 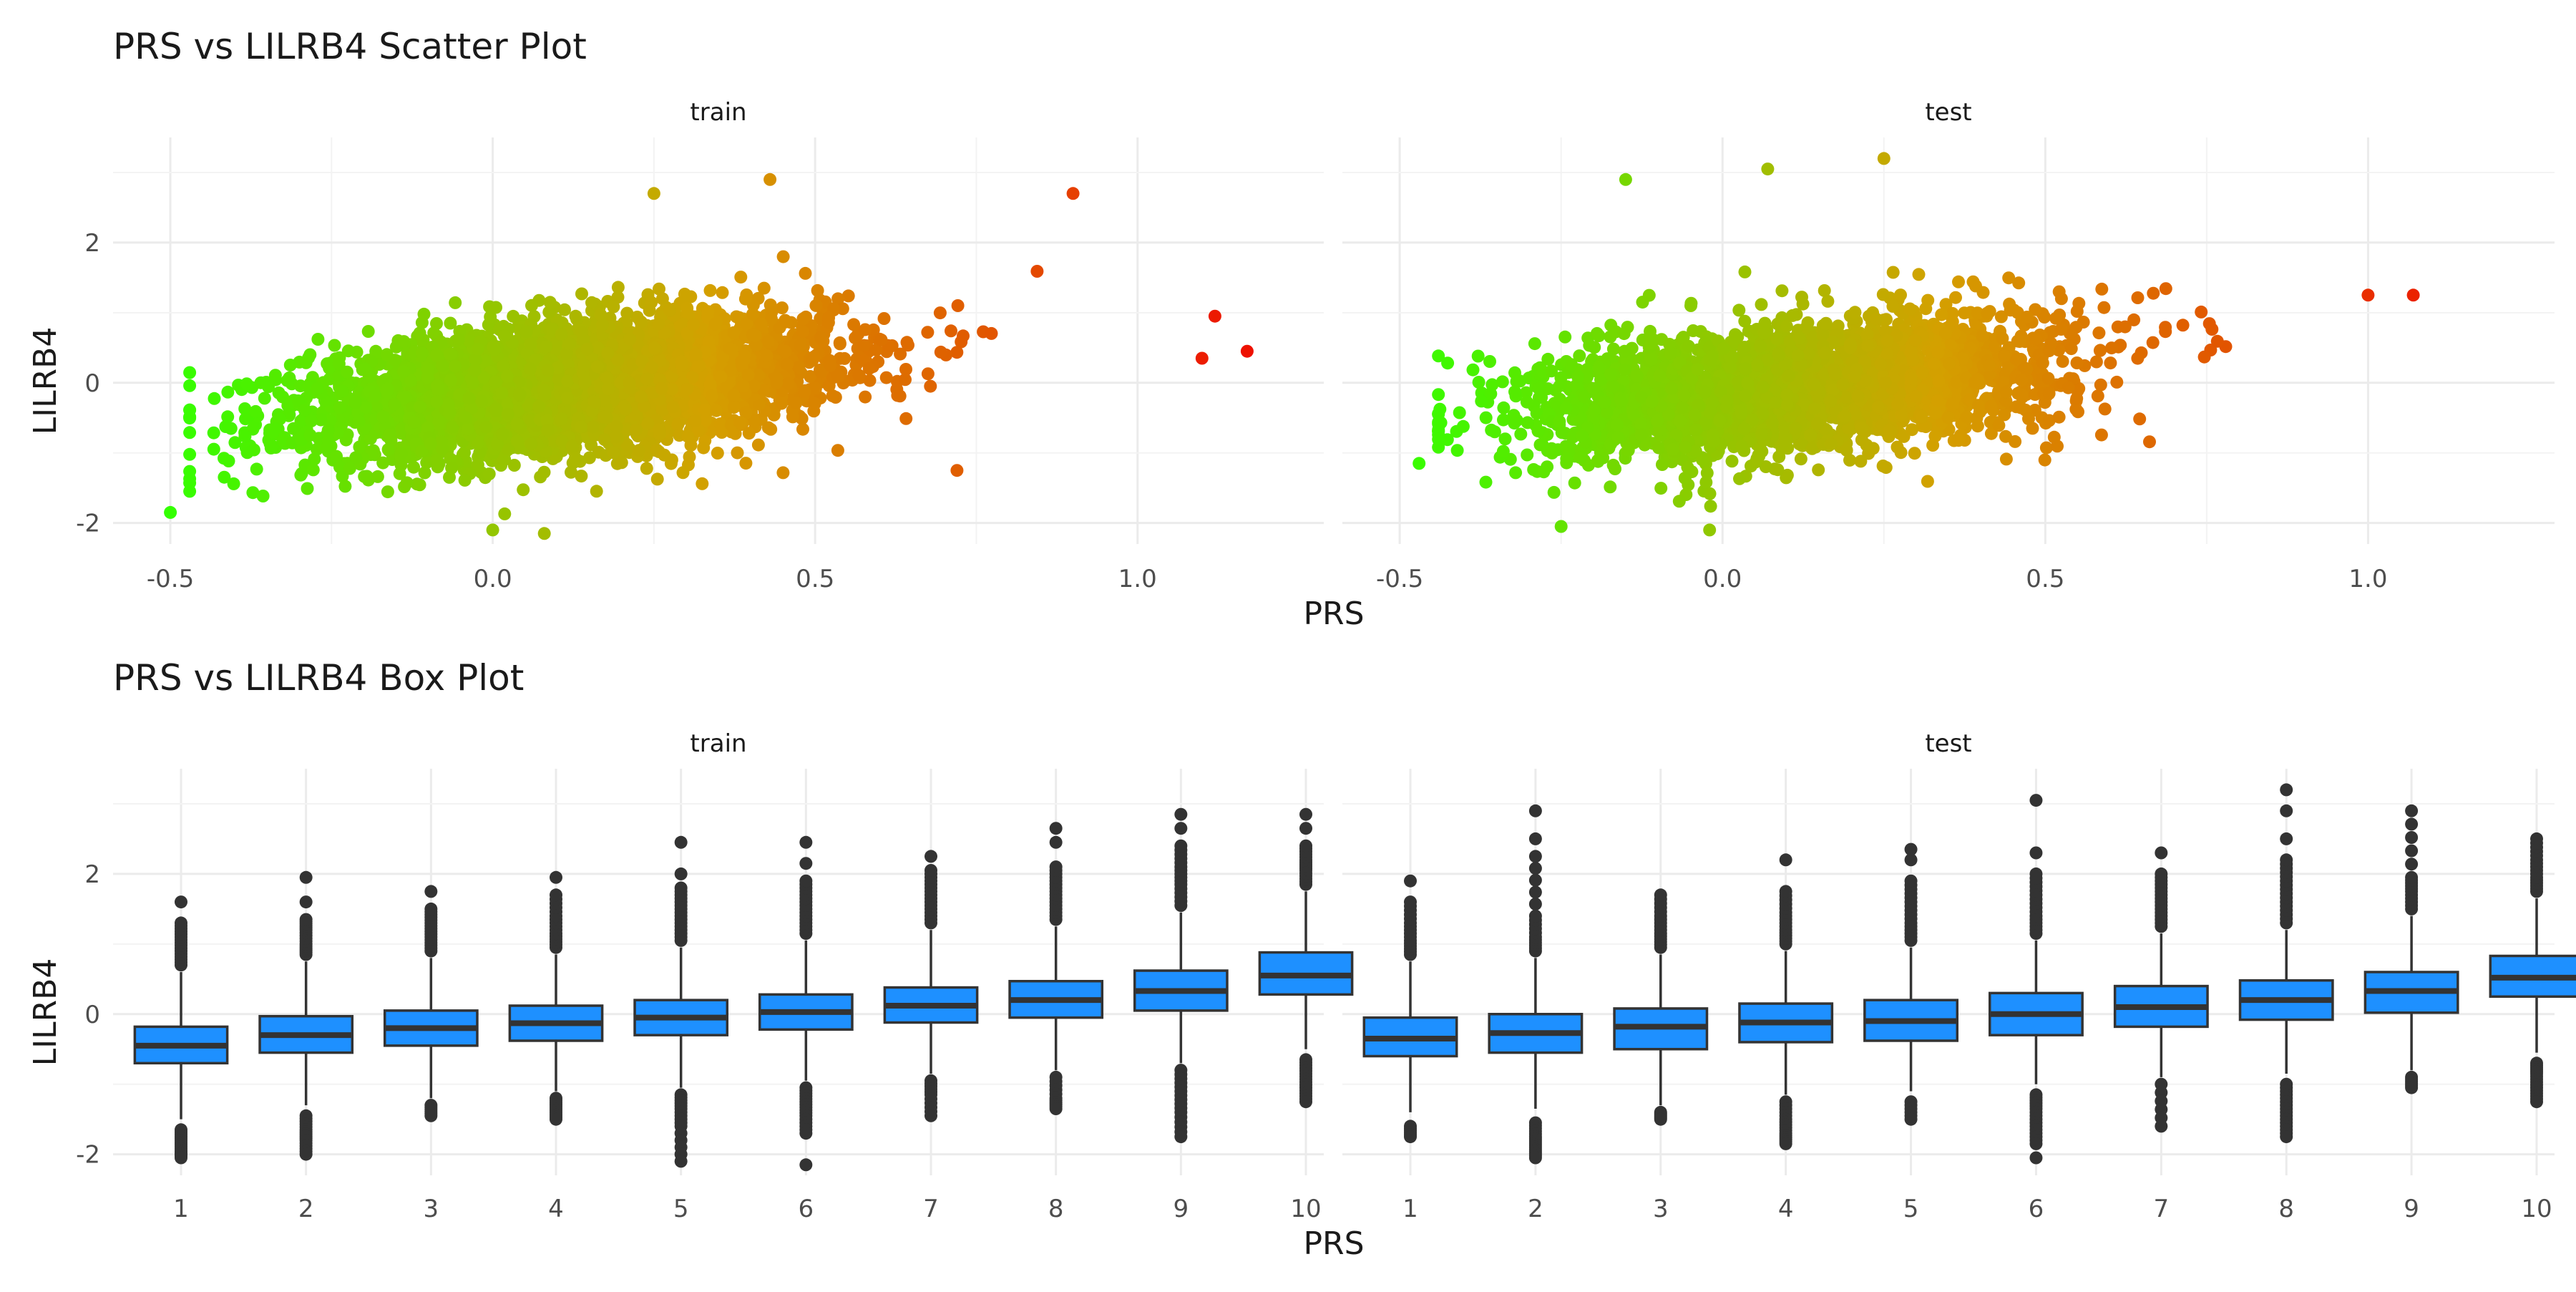 I want to click on scatter-y-tick-label: 2, so click(x=92, y=243).